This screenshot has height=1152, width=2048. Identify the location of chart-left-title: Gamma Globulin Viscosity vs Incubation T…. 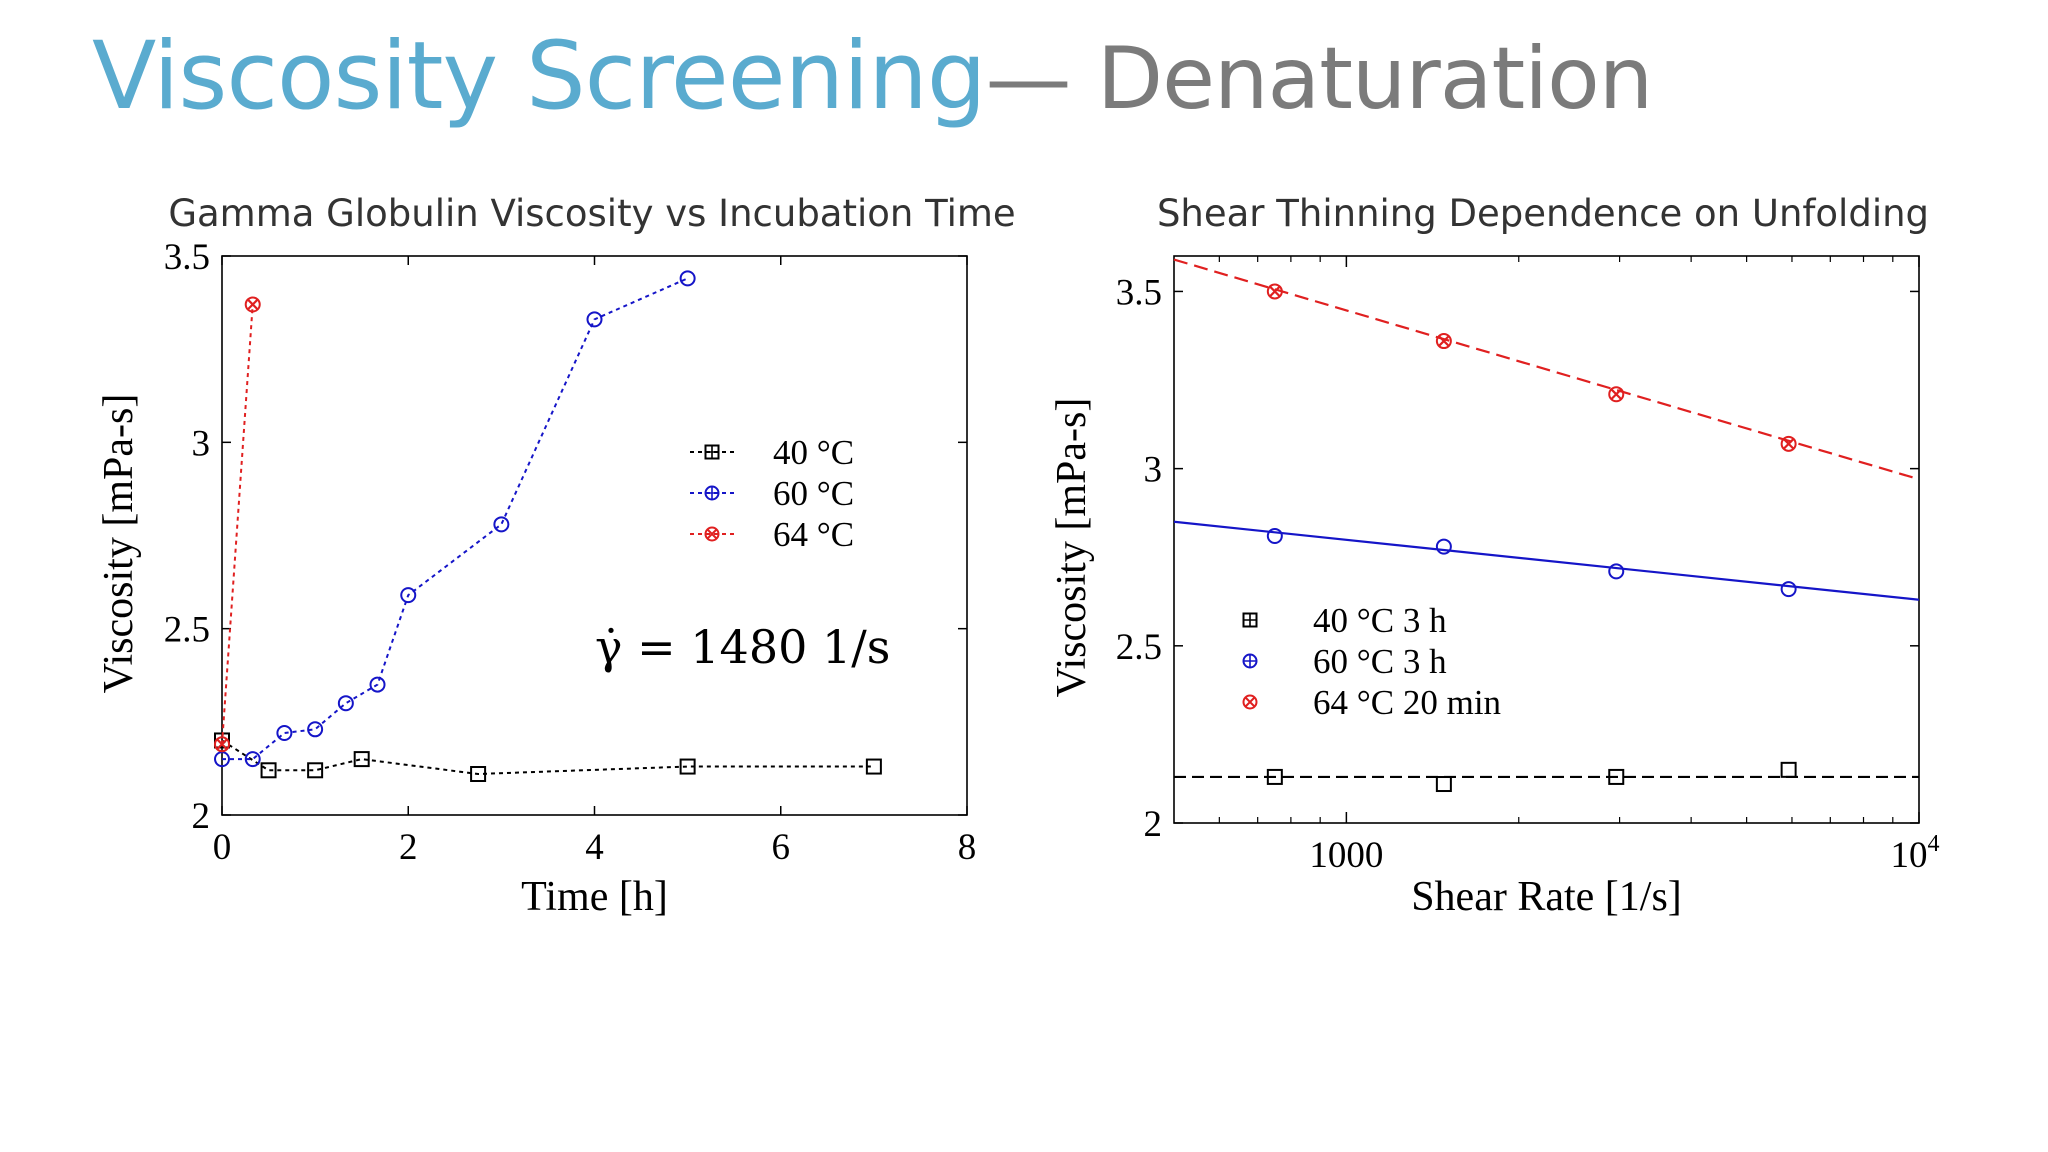
(591, 213).